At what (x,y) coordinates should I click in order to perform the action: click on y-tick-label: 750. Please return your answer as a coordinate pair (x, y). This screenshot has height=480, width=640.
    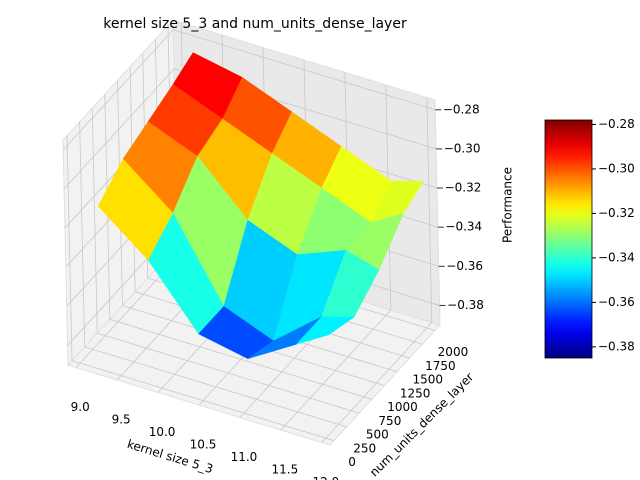
    Looking at the image, I should click on (389, 421).